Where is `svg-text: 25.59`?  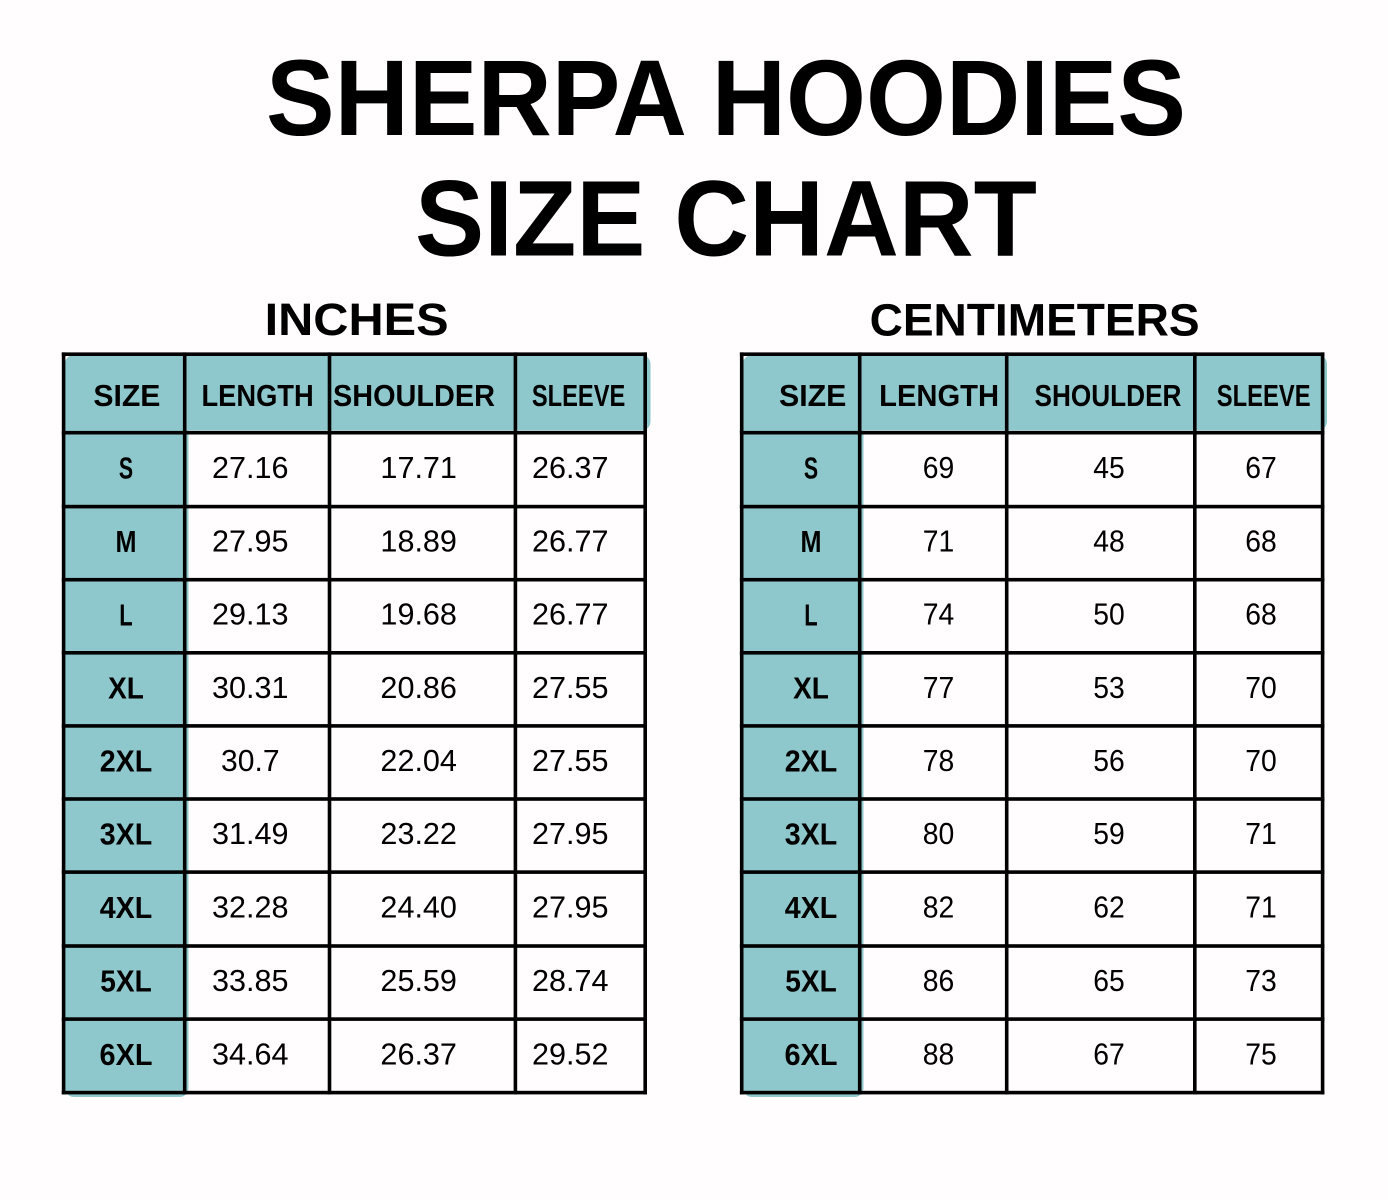 svg-text: 25.59 is located at coordinates (418, 981).